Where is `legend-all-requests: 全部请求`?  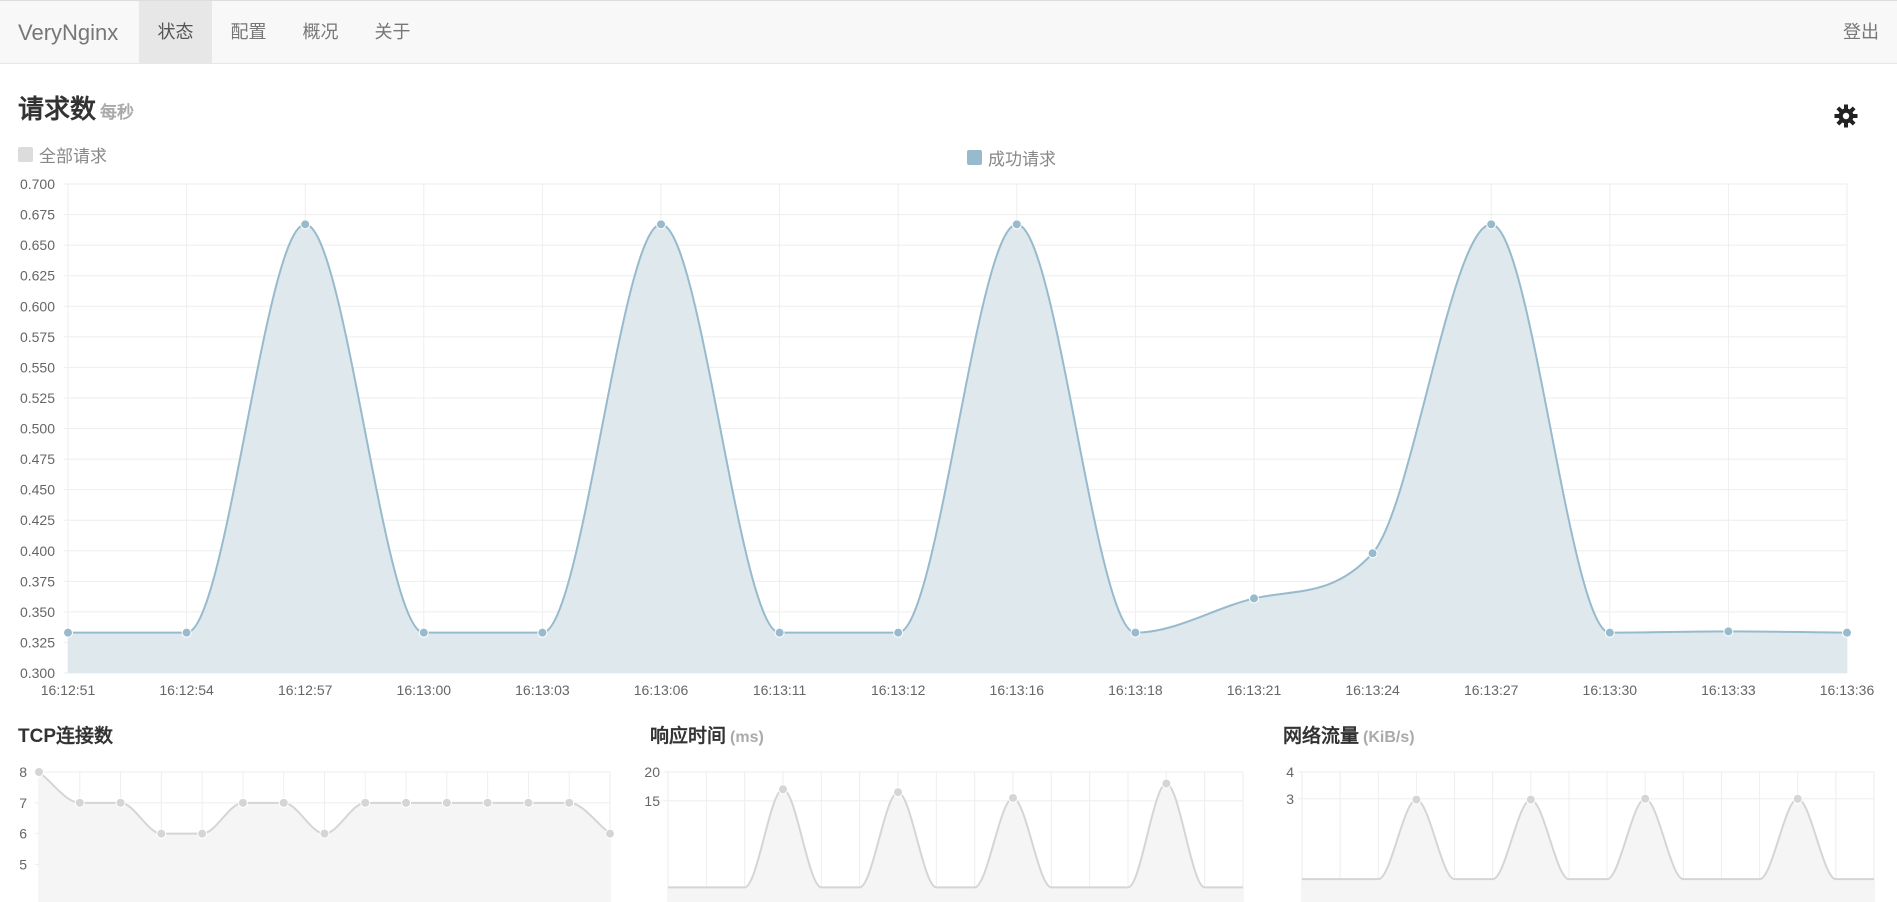
legend-all-requests: 全部请求 is located at coordinates (62, 154).